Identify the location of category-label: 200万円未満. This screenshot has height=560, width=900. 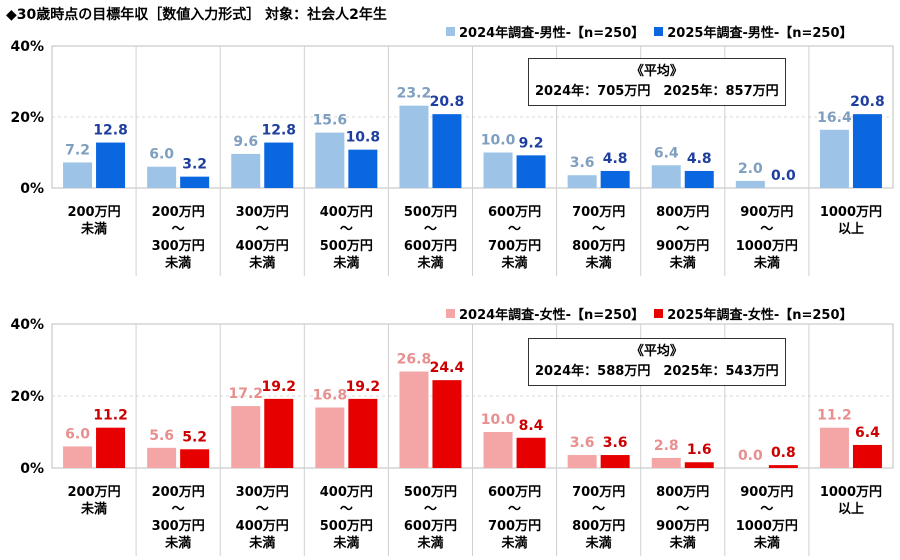
(93, 501).